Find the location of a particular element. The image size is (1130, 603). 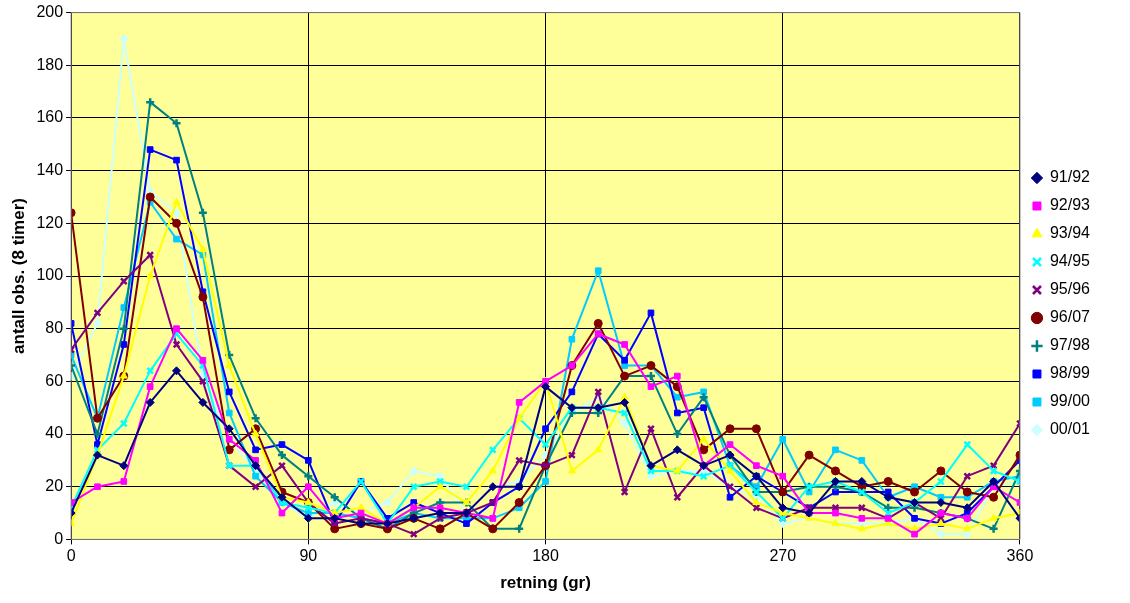

y-axis-title: antall obs. (8 timer) is located at coordinates (18, 276).